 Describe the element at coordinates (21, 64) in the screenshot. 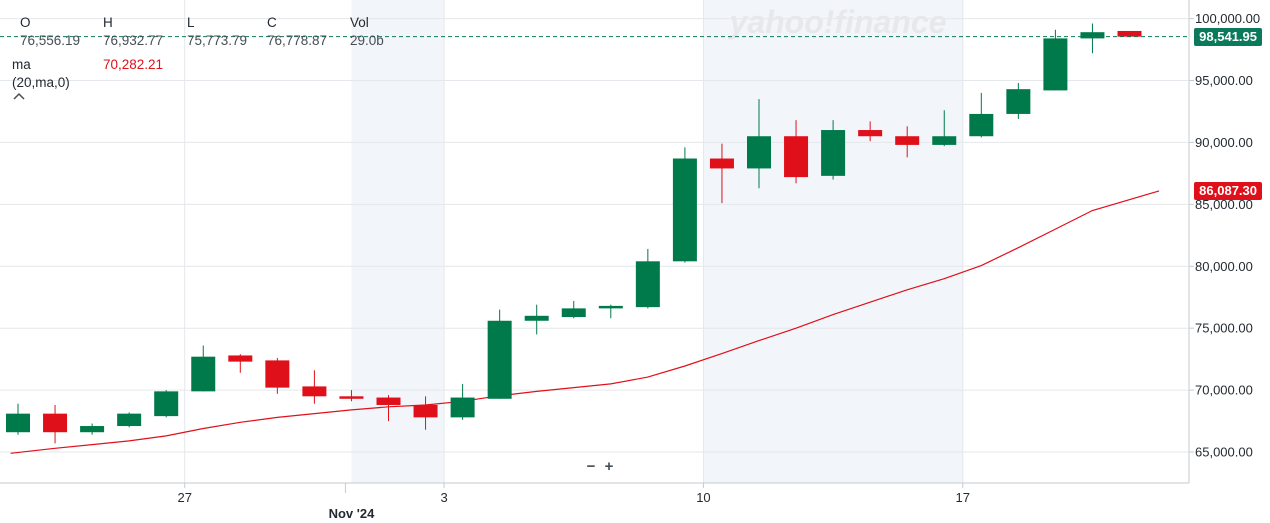

I see `ma-label: ma` at that location.